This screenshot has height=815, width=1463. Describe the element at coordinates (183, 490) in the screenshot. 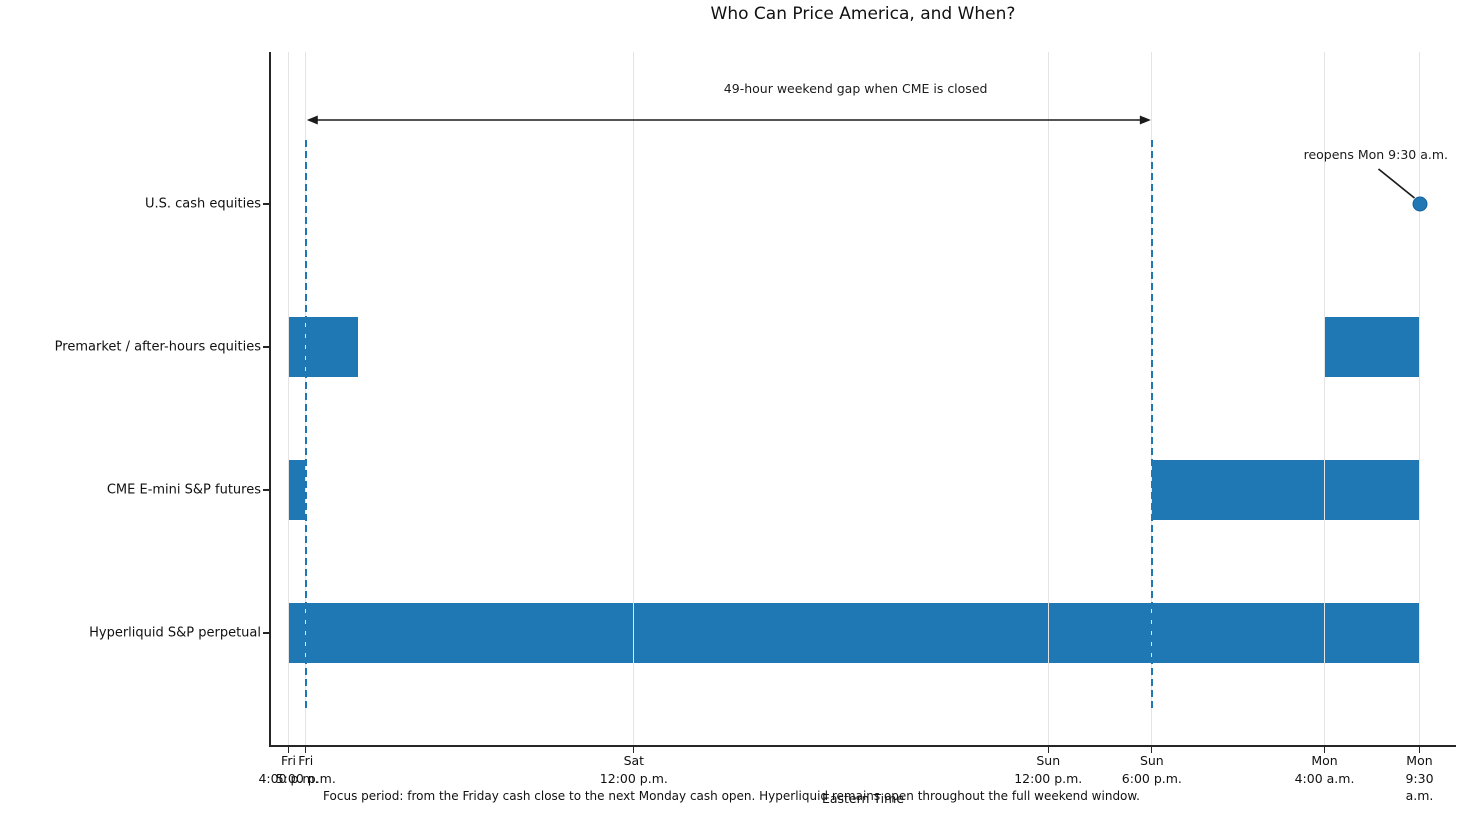

I see `y-axis-category-label: CME E-mini S&P futures` at that location.